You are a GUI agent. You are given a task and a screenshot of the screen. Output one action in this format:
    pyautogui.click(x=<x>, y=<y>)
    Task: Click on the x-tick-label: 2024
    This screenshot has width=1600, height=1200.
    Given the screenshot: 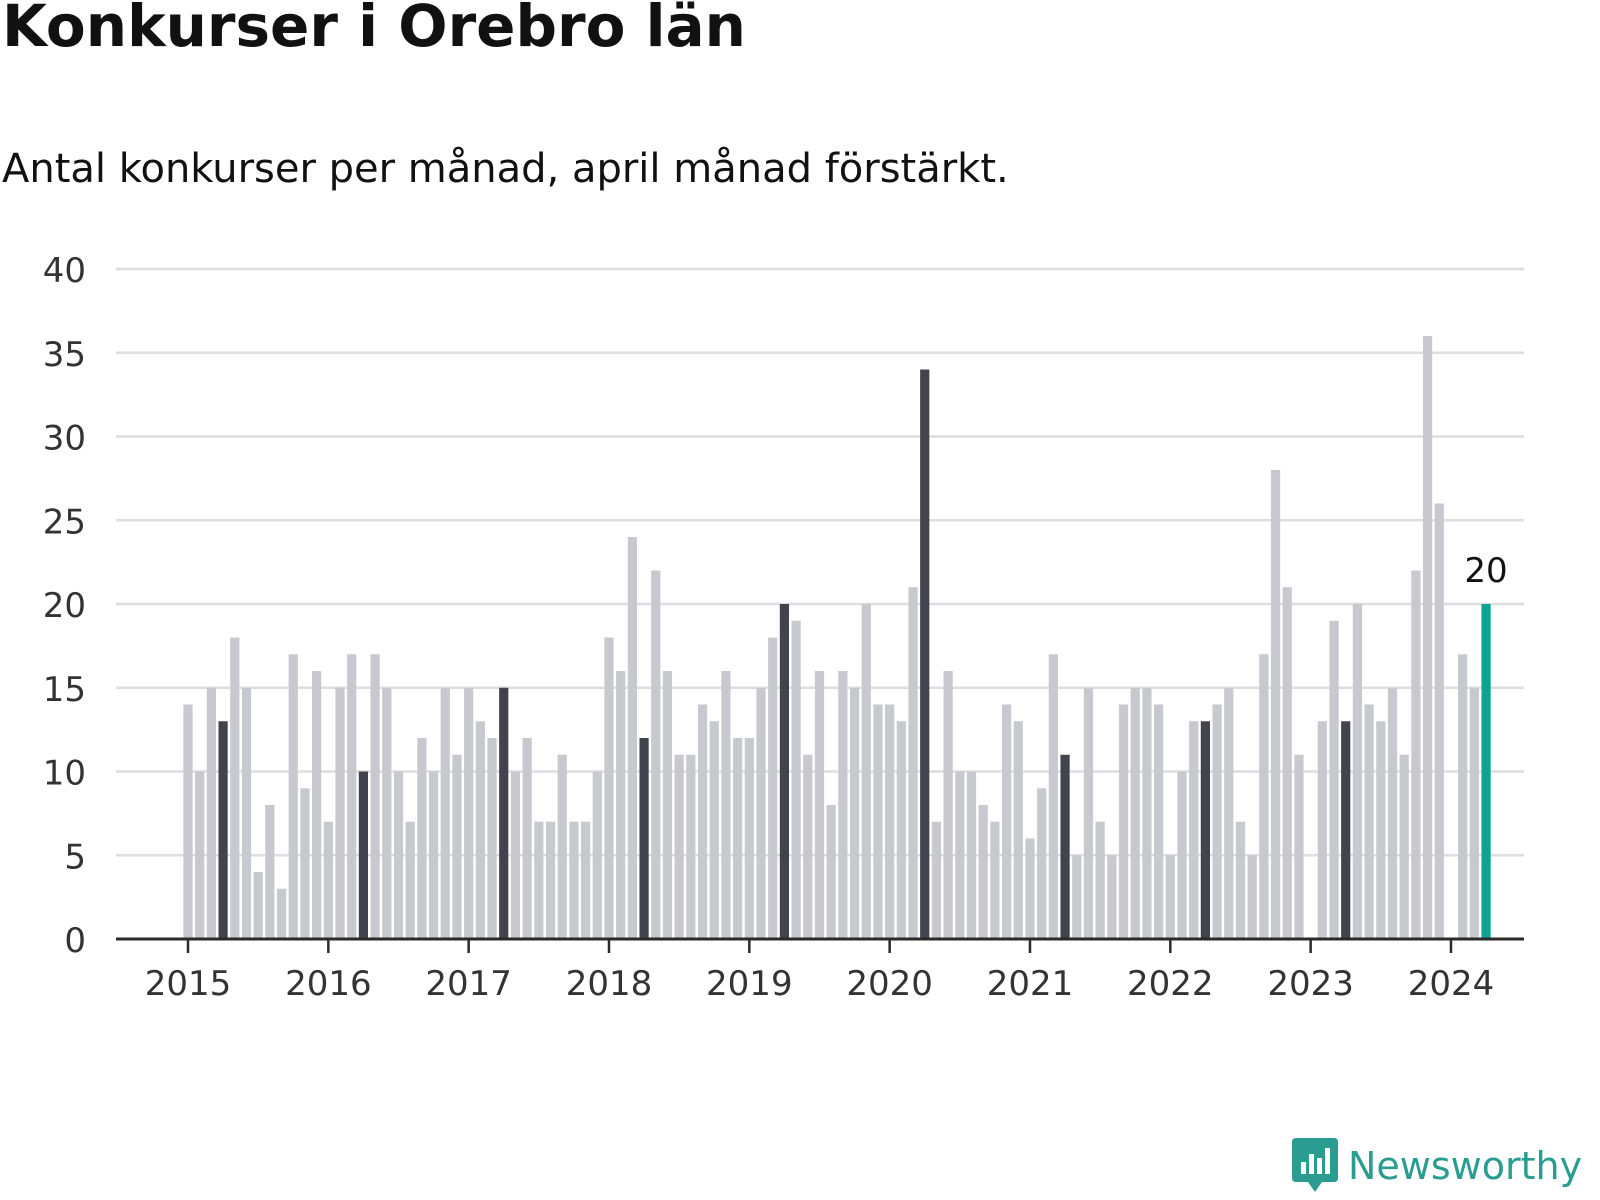 What is the action you would take?
    pyautogui.click(x=1451, y=984)
    